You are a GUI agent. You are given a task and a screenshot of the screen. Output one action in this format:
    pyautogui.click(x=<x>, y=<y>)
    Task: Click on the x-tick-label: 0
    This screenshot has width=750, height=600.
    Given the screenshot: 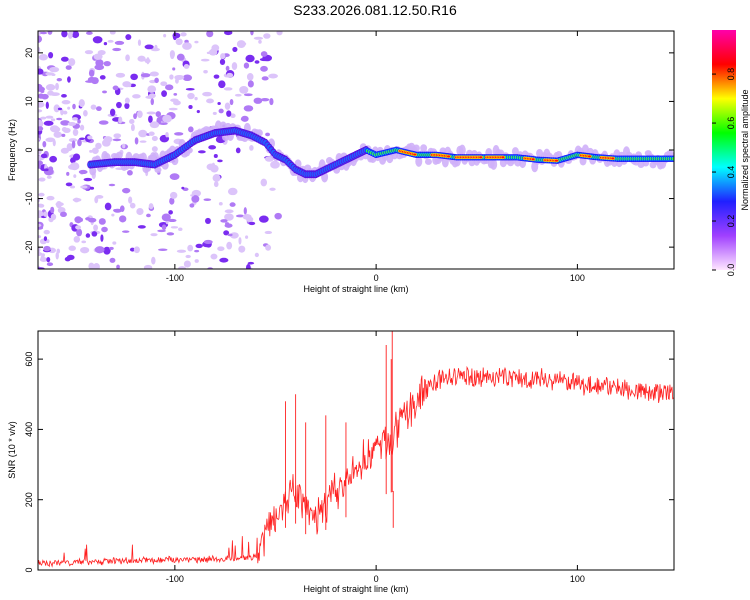 What is the action you would take?
    pyautogui.click(x=376, y=278)
    